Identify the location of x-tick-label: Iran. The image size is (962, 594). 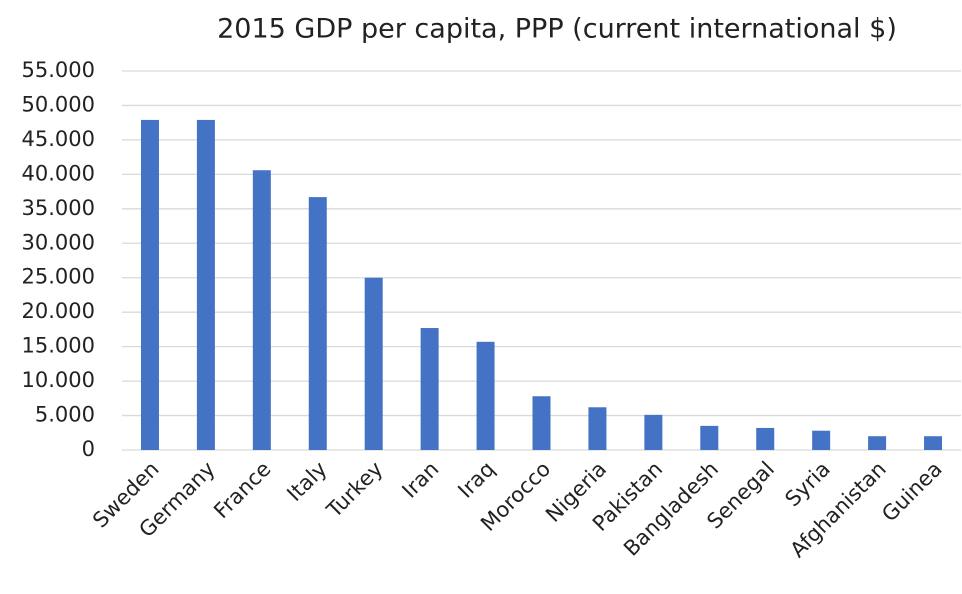
(420, 480).